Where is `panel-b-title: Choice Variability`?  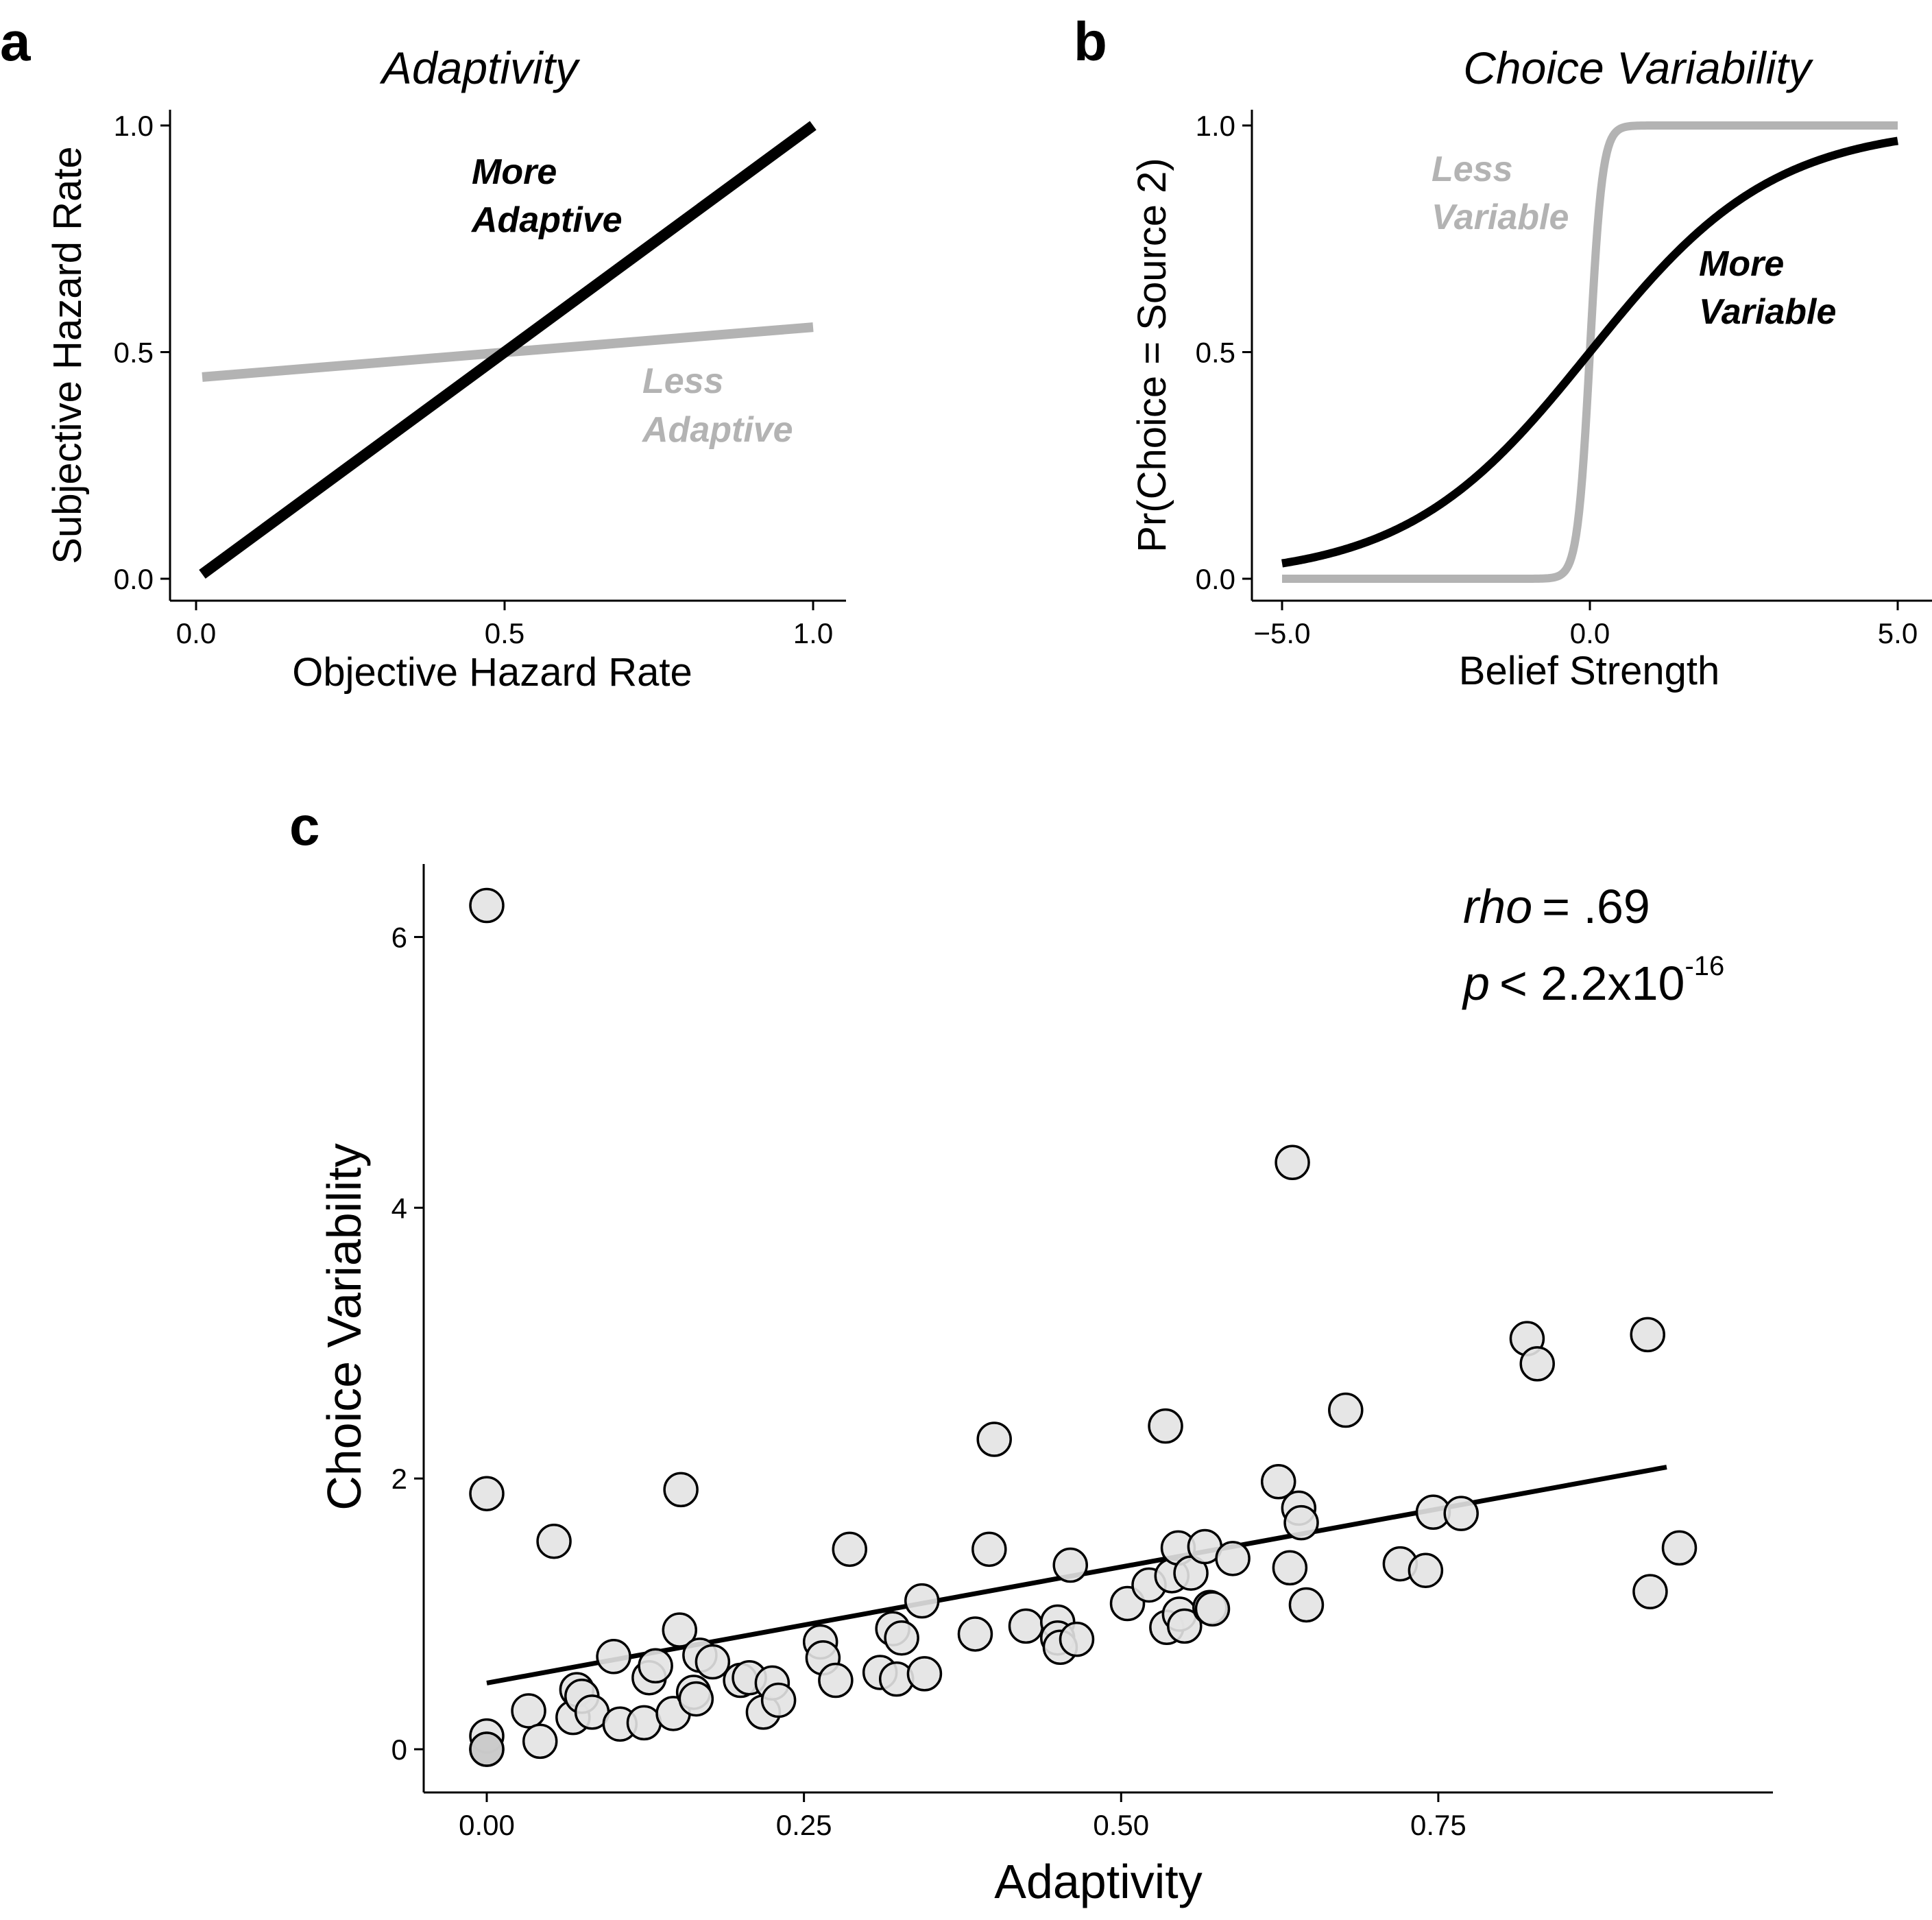
panel-b-title: Choice Variability is located at coordinates (1638, 68).